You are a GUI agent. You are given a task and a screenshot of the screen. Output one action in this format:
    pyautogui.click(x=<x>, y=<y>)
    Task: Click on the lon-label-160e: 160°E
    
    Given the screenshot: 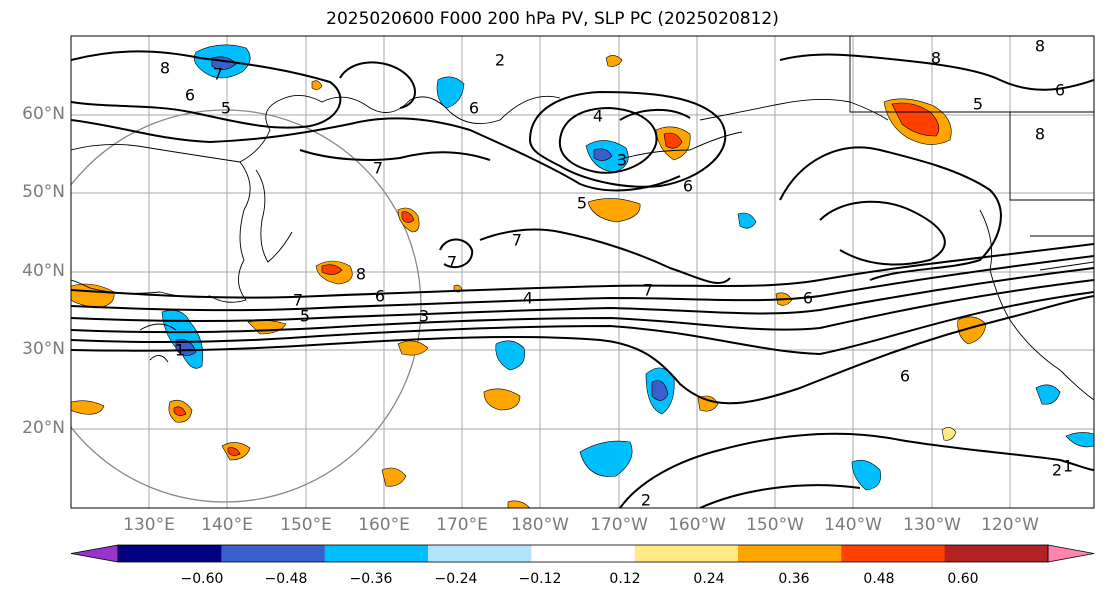 What is the action you would take?
    pyautogui.click(x=384, y=525)
    